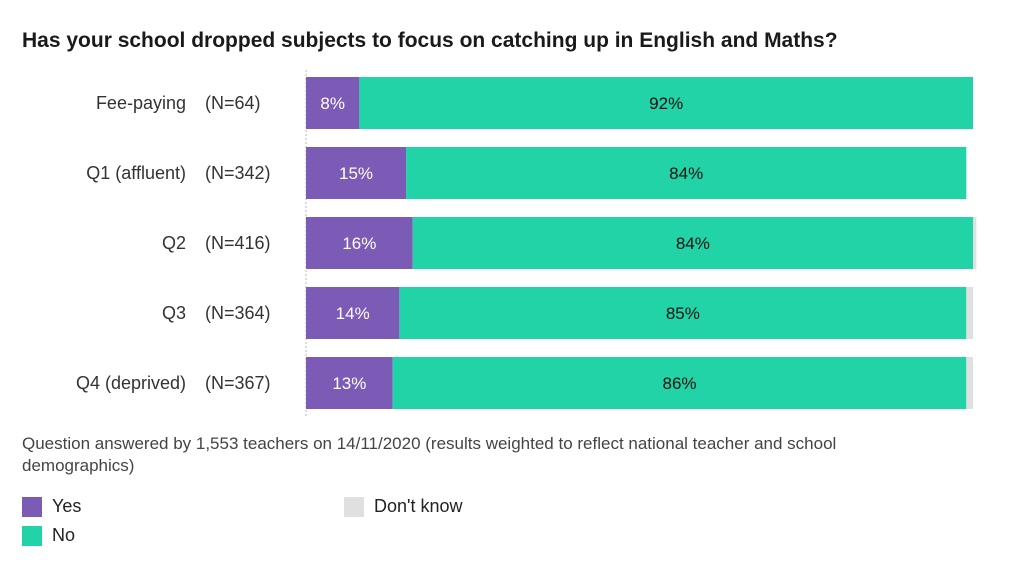 Image resolution: width=1024 pixels, height=585 pixels. Describe the element at coordinates (174, 313) in the screenshot. I see `category-label-q3: Q3` at that location.